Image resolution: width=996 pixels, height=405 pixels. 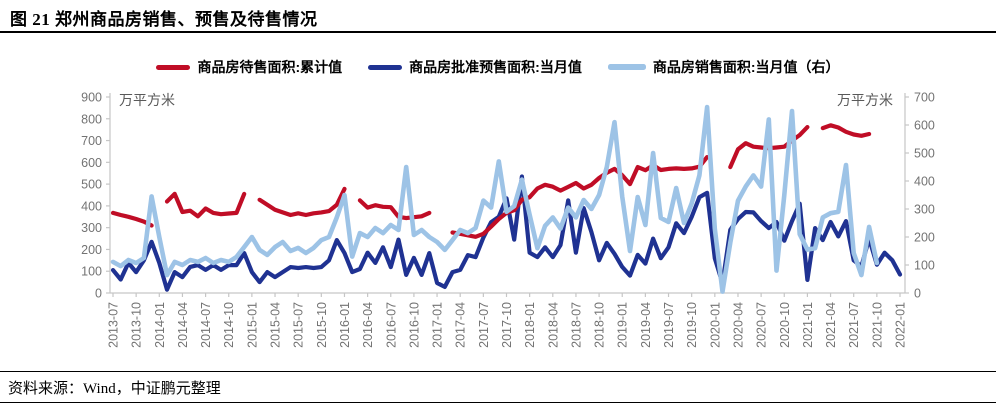 What do you see at coordinates (498, 402) in the screenshot?
I see `source-divider-bottom` at bounding box center [498, 402].